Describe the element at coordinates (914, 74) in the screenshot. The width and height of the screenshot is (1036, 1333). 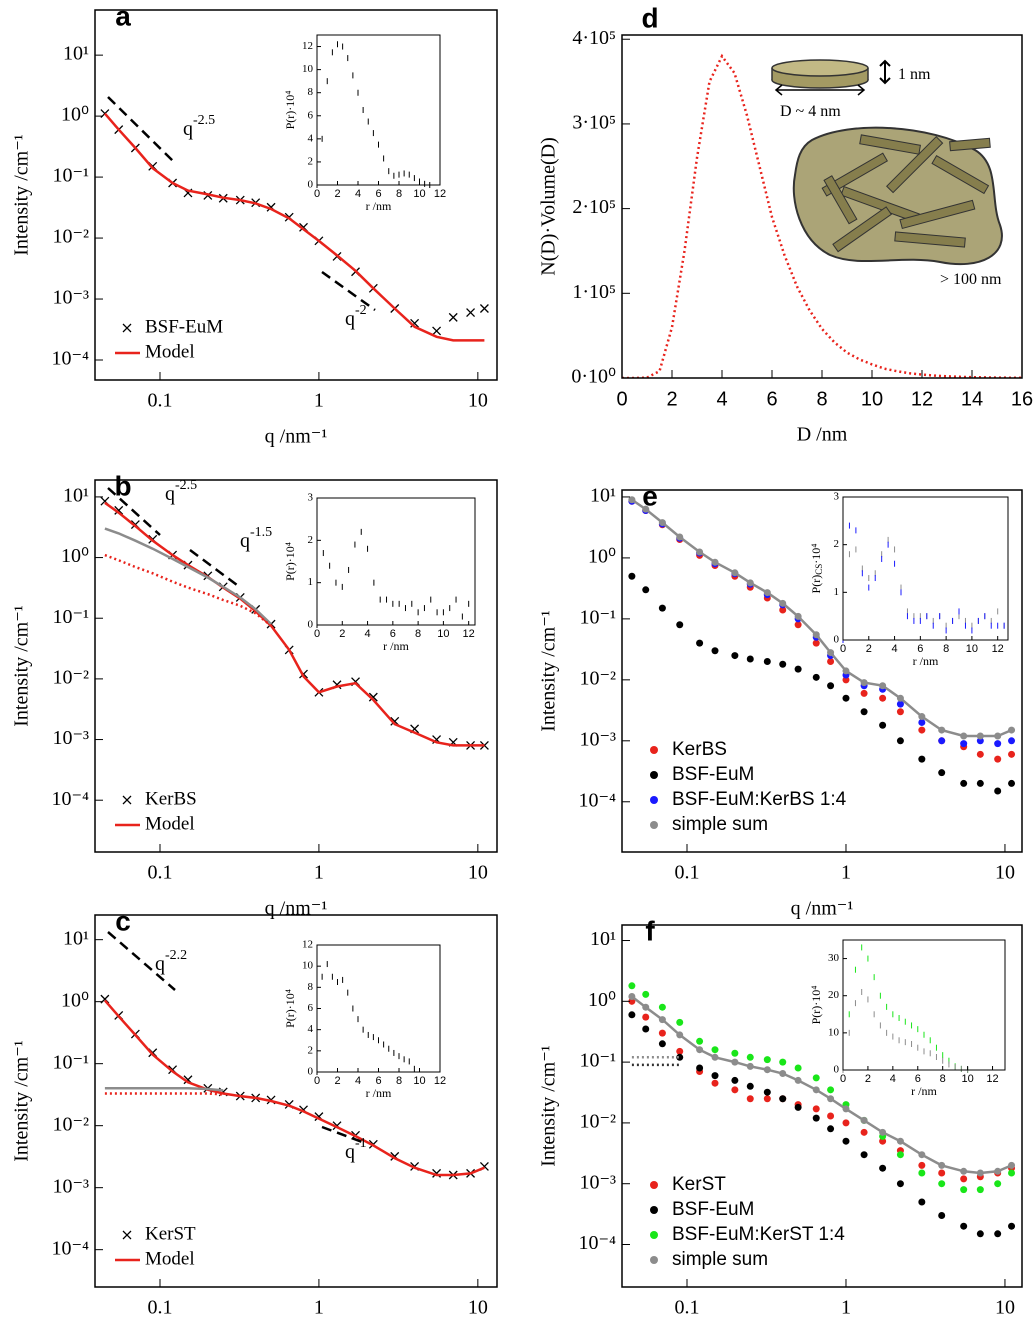
I see `annotation: 1 nm` at that location.